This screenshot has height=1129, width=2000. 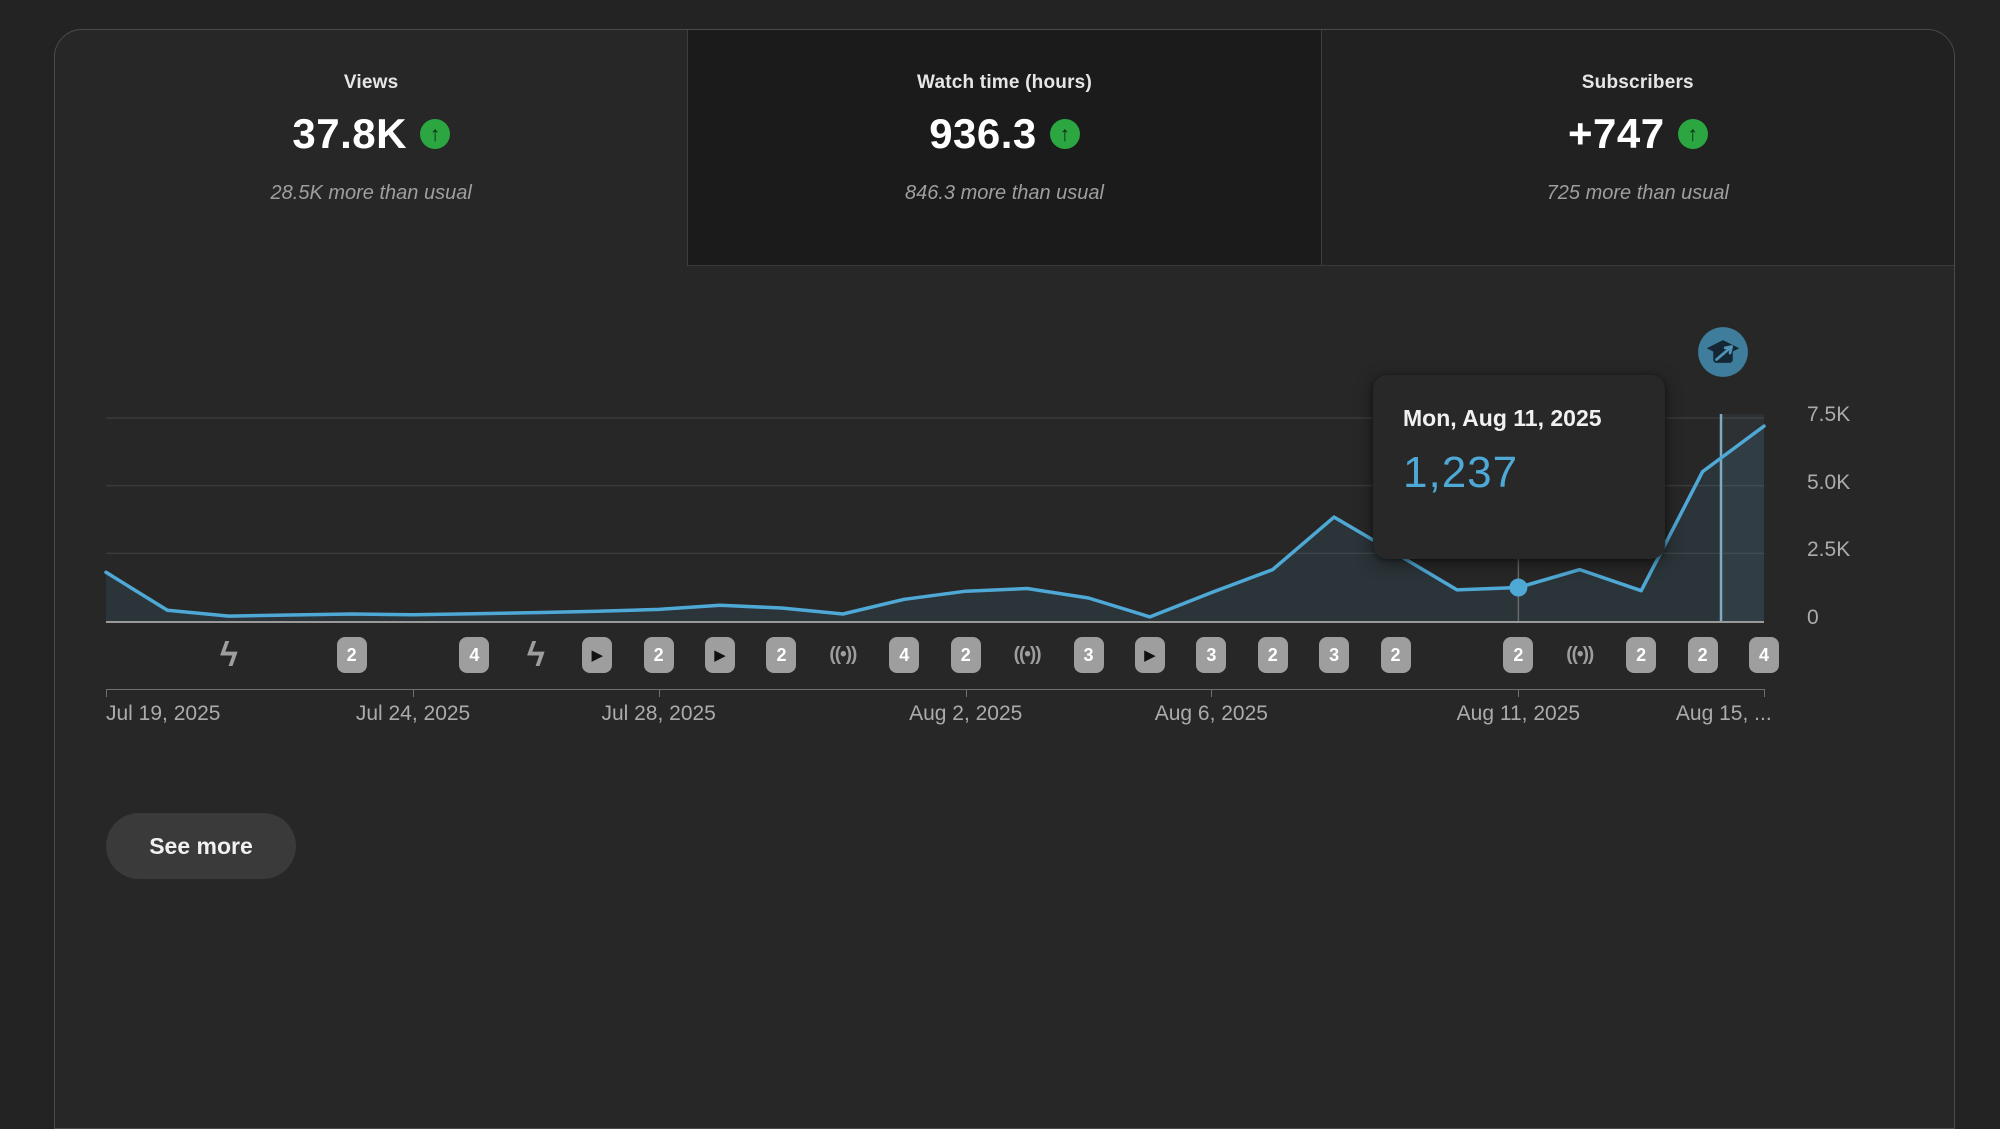 What do you see at coordinates (1518, 713) in the screenshot?
I see `x-axis-date-label: Aug 11, 2025` at bounding box center [1518, 713].